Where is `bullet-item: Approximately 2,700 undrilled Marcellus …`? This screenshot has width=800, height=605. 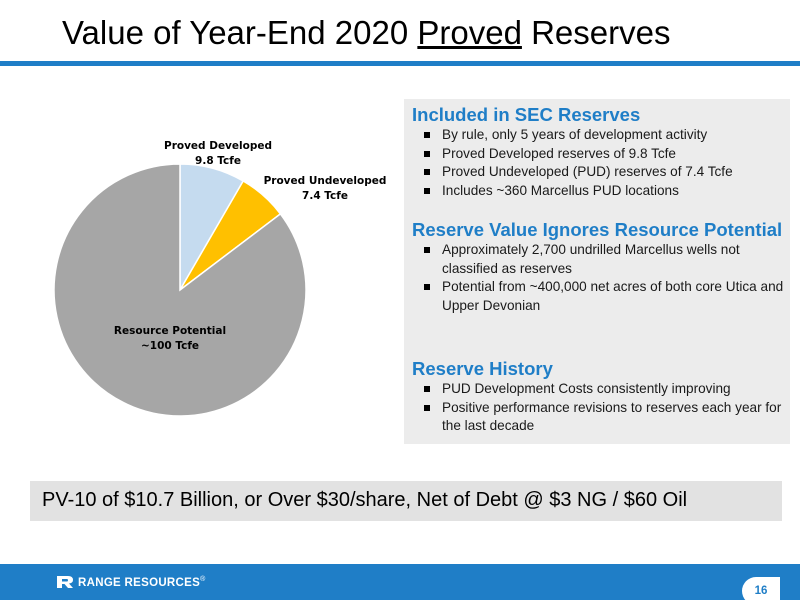
bullet-item: Approximately 2,700 undrilled Marcellus … is located at coordinates (598, 259).